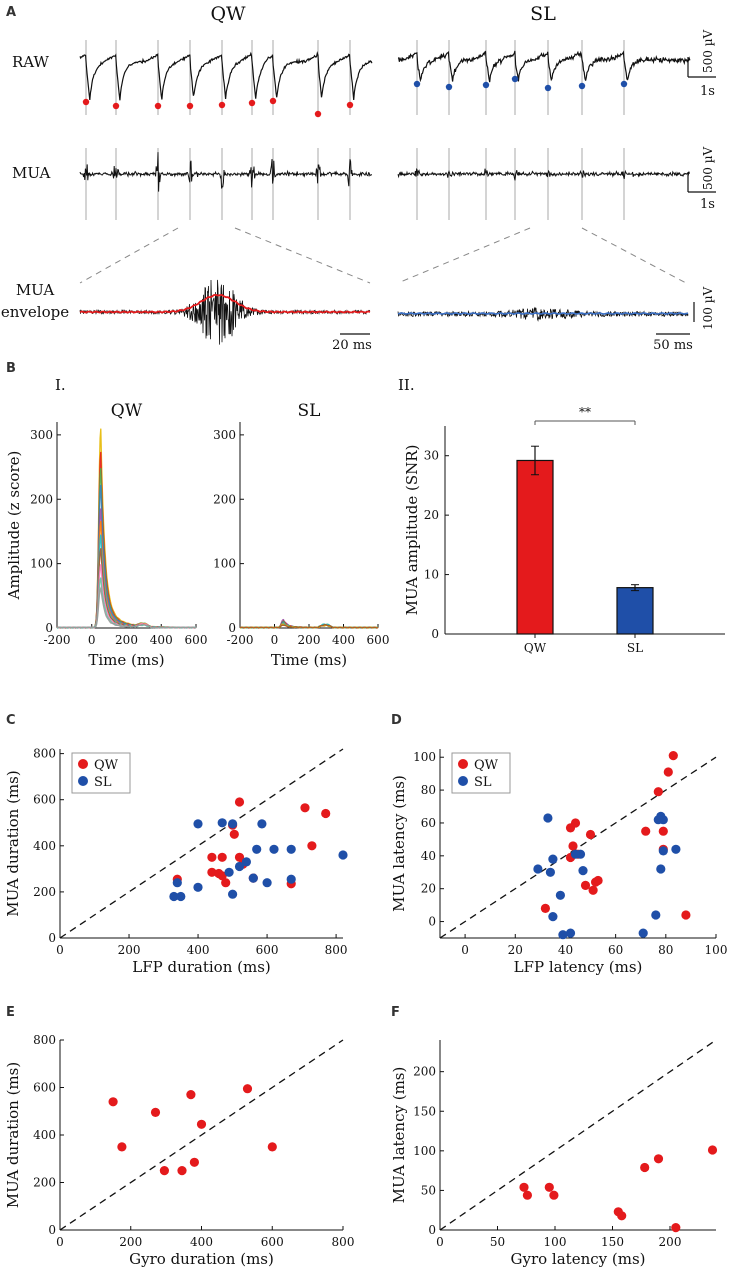  Describe the element at coordinates (226, 76) in the screenshot. I see `qw-raw-trace` at that location.